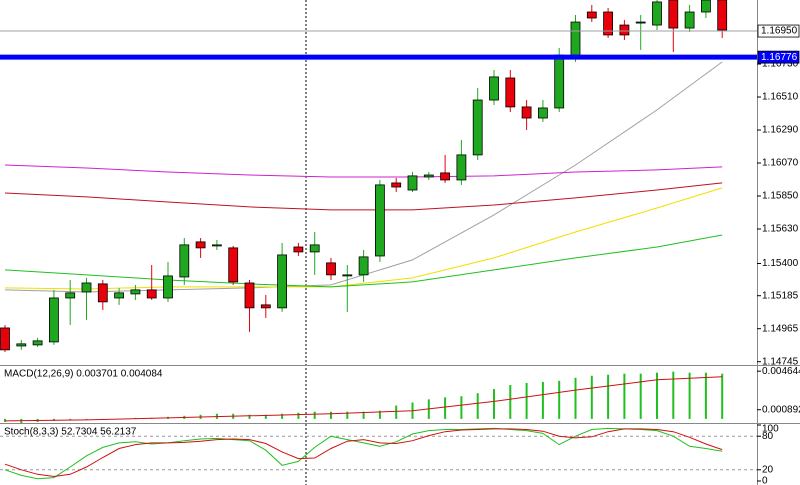 The height and width of the screenshot is (485, 800). Describe the element at coordinates (70, 432) in the screenshot. I see `indicator-label: Stoch(8,3,3) 52.7304 56.2137` at that location.